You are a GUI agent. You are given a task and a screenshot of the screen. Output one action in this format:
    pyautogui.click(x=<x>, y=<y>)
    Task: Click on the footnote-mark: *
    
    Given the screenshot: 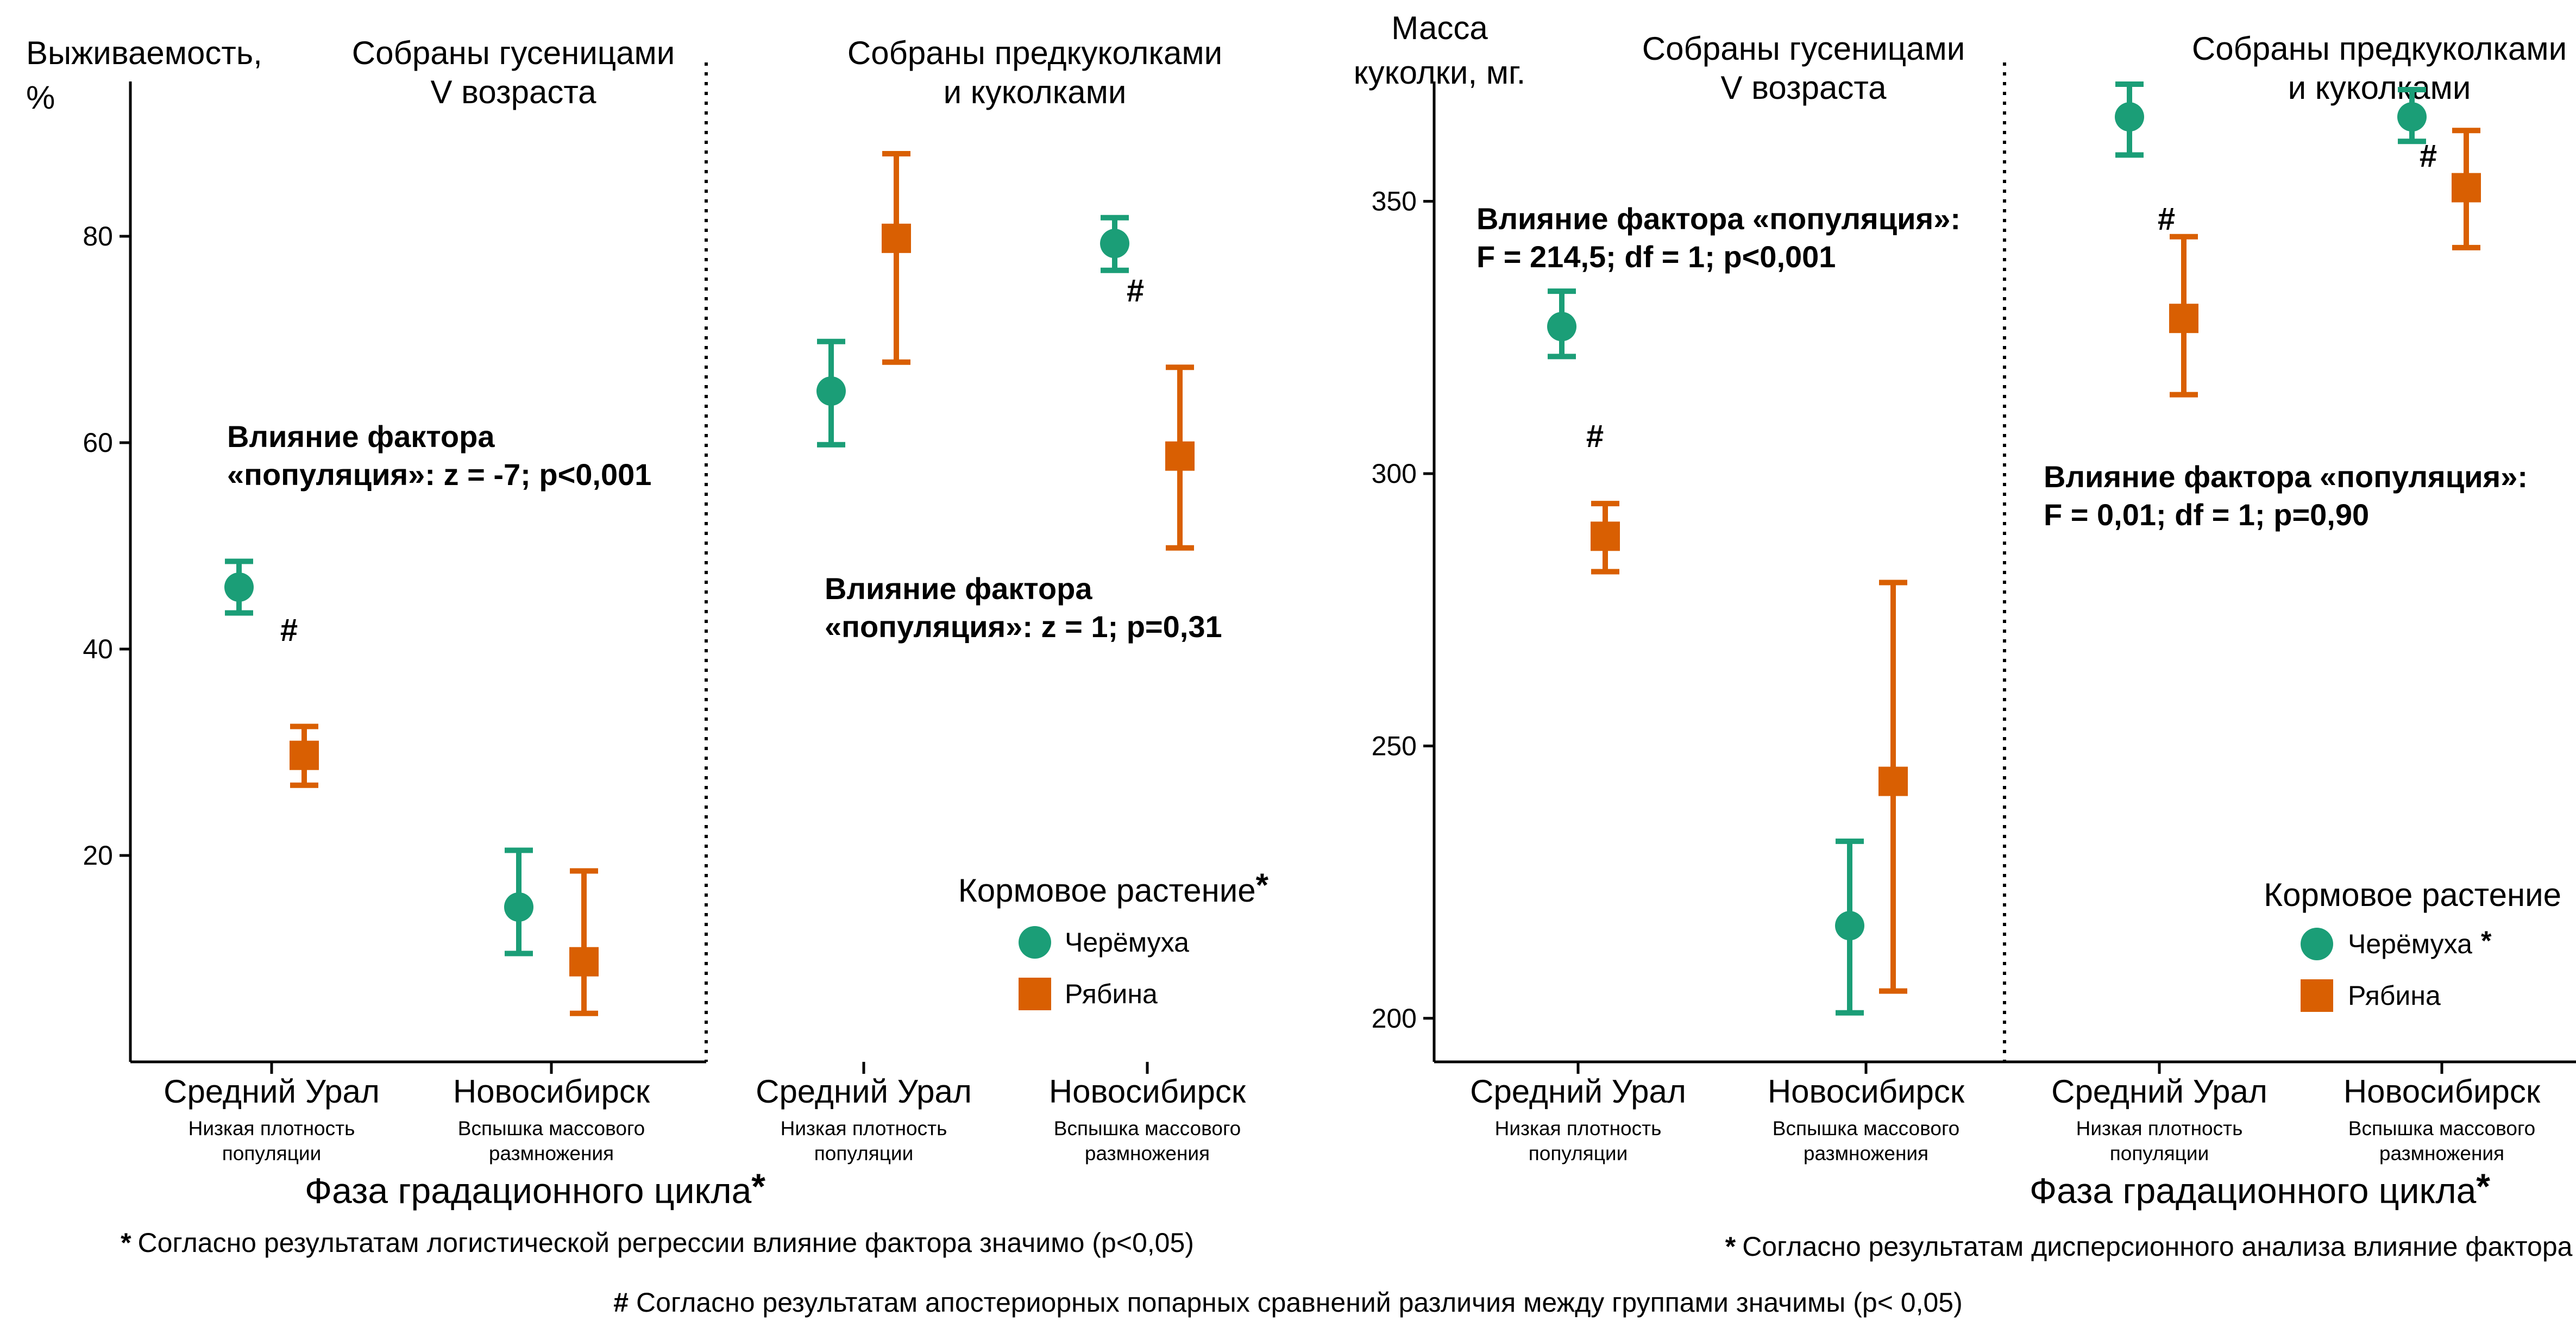 What is the action you would take?
    pyautogui.click(x=126, y=1243)
    